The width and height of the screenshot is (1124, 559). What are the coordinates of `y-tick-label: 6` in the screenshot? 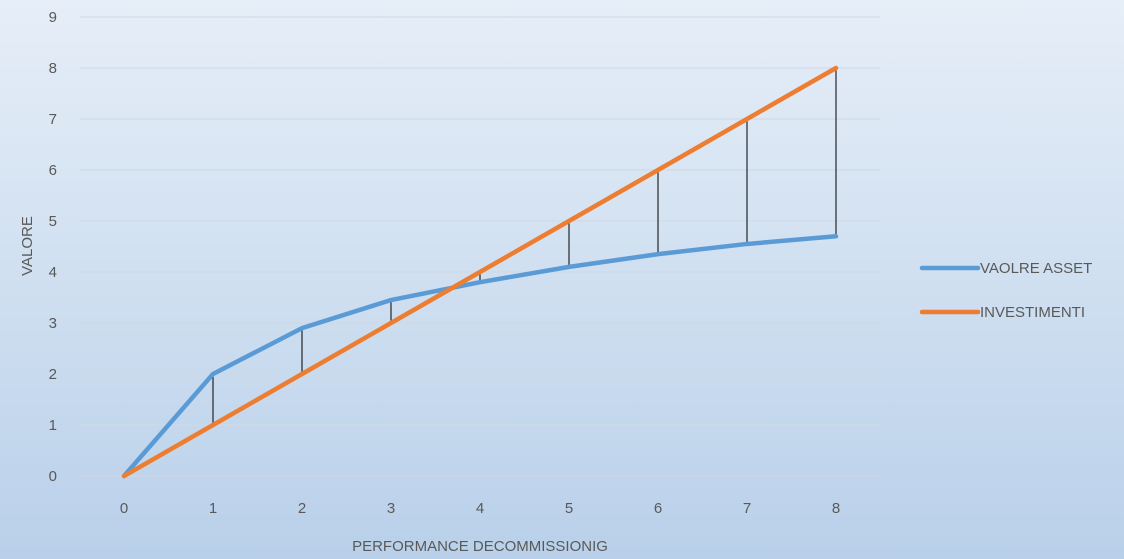 It's located at (53, 170).